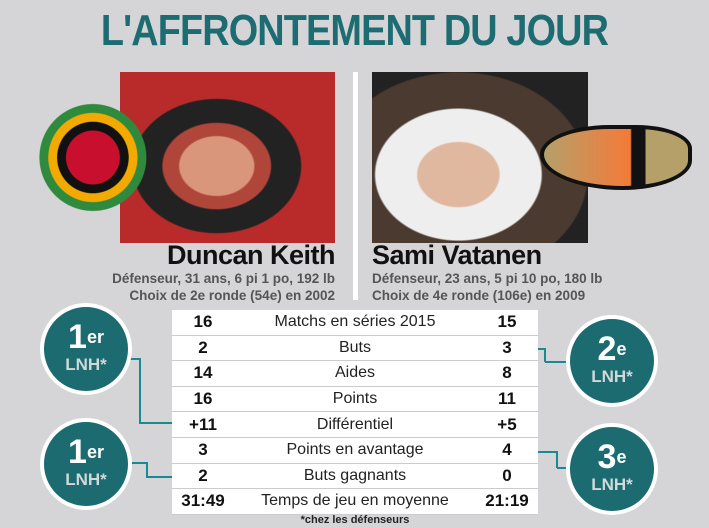 The image size is (709, 528). I want to click on player-name-right: Sami Vatanen, so click(457, 255).